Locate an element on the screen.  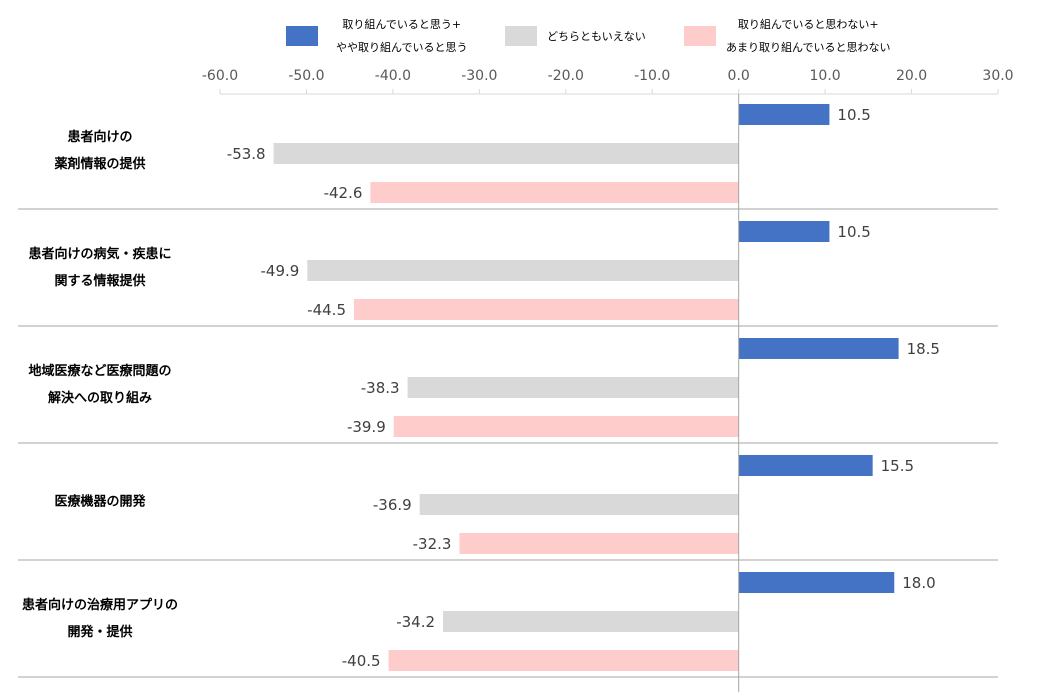
data-label: -40.5 is located at coordinates (361, 661).